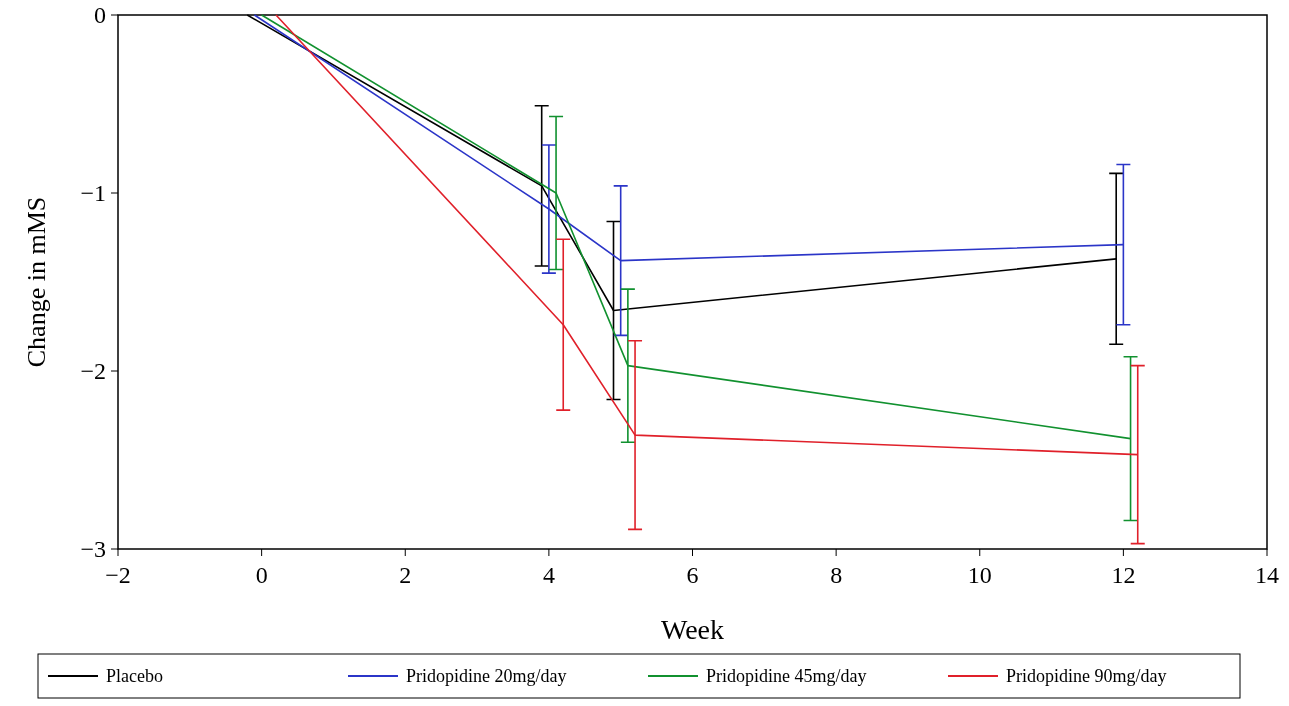  What do you see at coordinates (261, 575) in the screenshot?
I see `x-tick-label: 0` at bounding box center [261, 575].